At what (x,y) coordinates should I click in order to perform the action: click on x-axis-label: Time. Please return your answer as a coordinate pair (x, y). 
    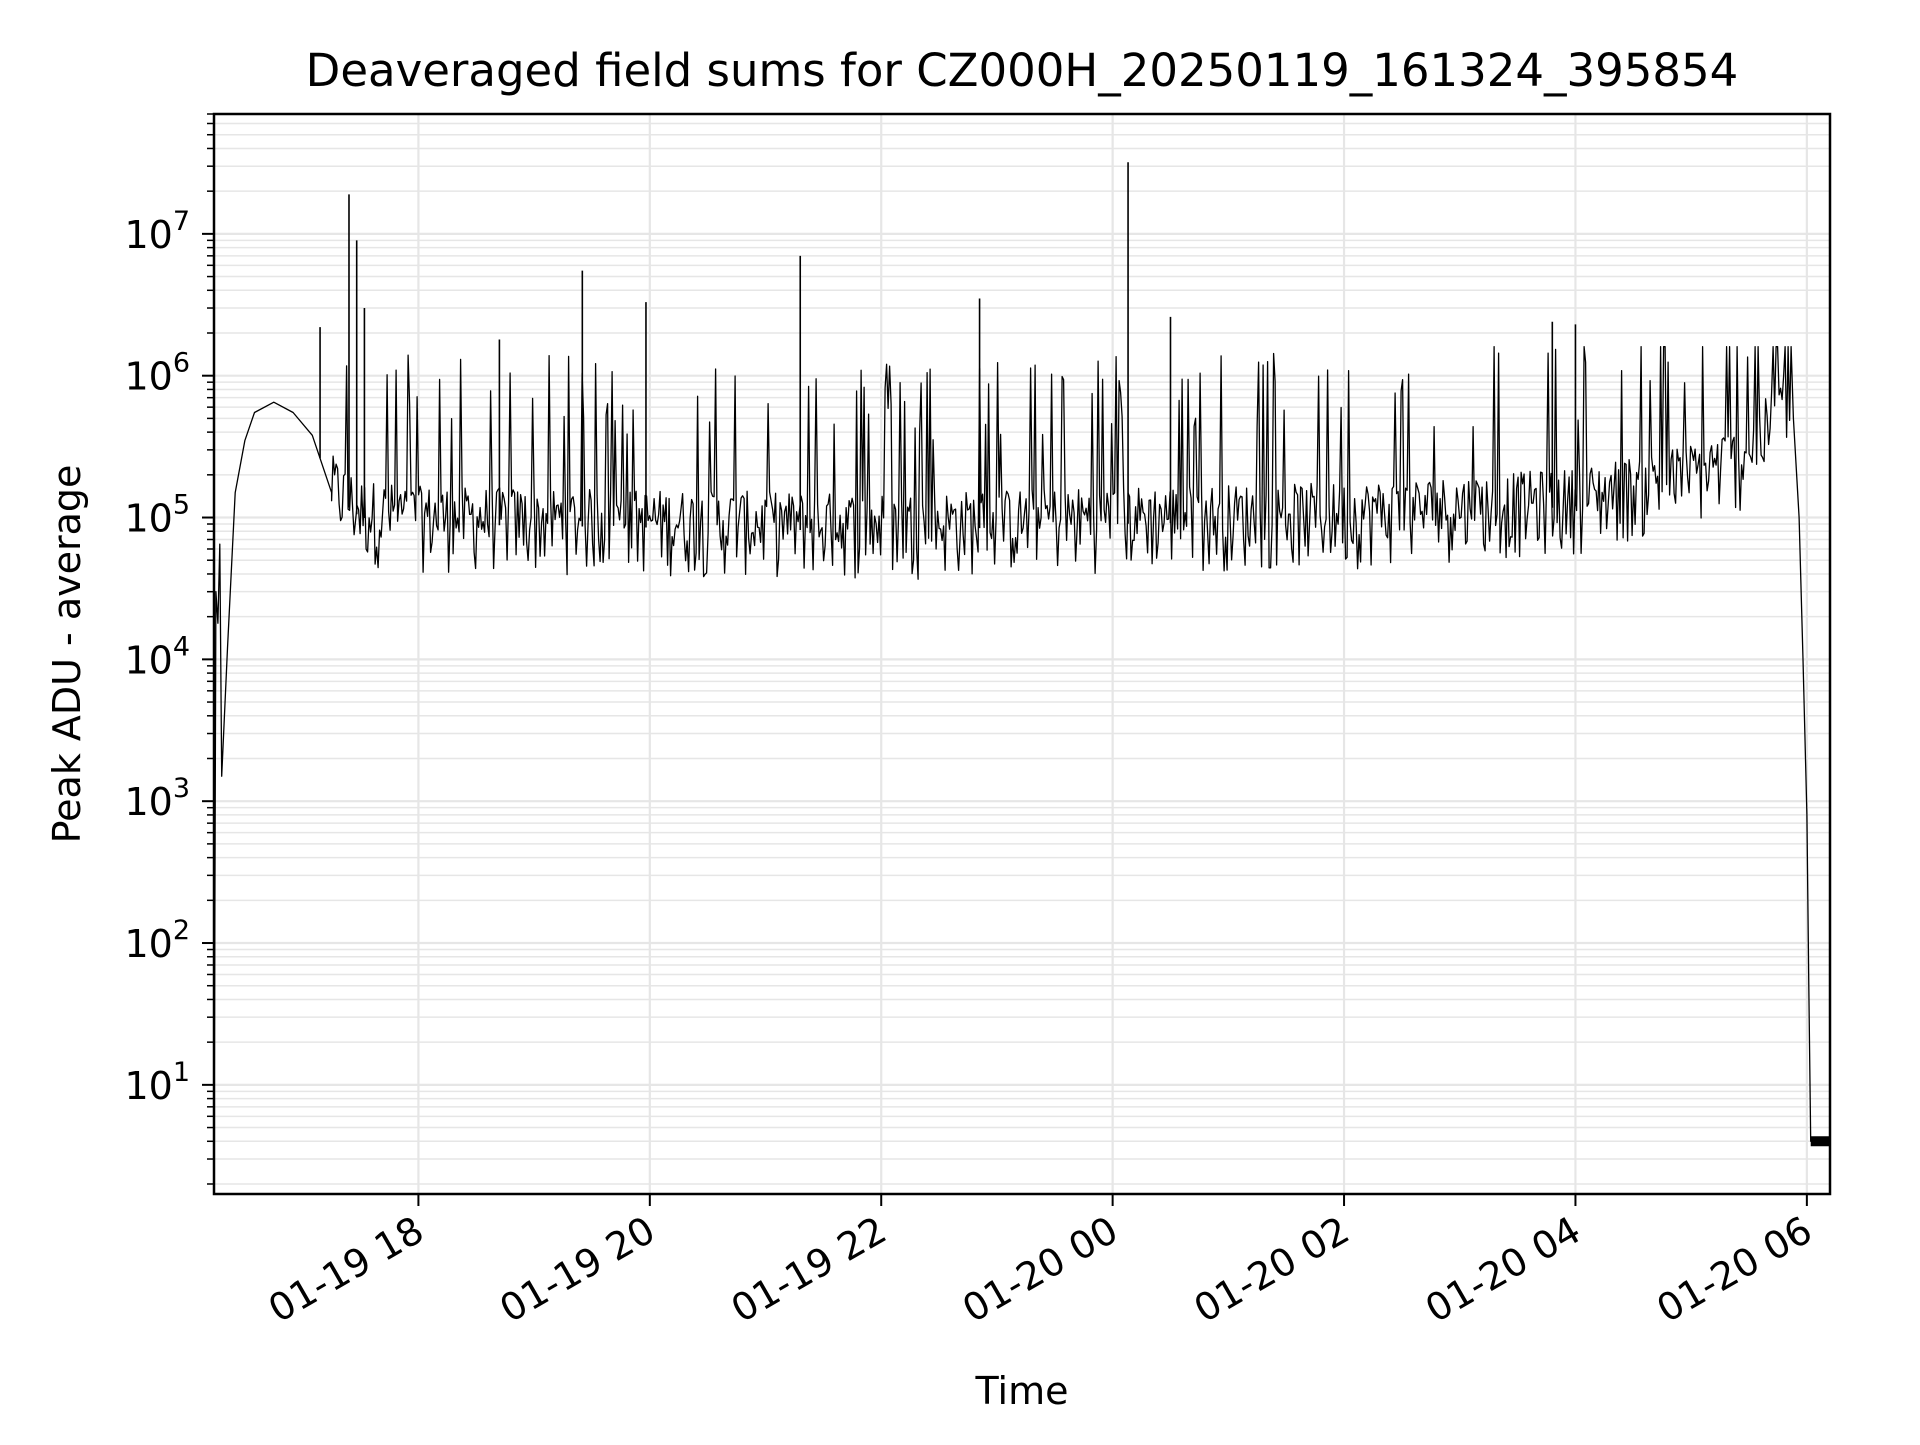
    Looking at the image, I should click on (1022, 1391).